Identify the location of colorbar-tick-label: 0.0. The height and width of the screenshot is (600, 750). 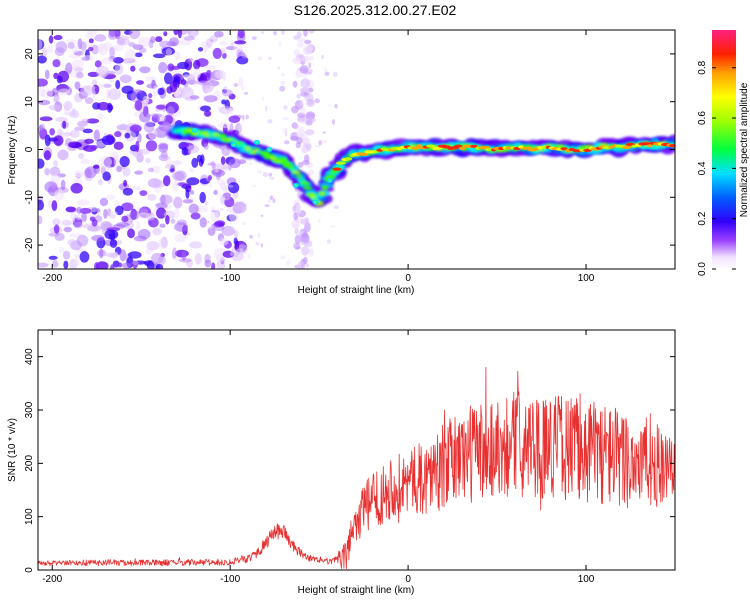
(702, 269).